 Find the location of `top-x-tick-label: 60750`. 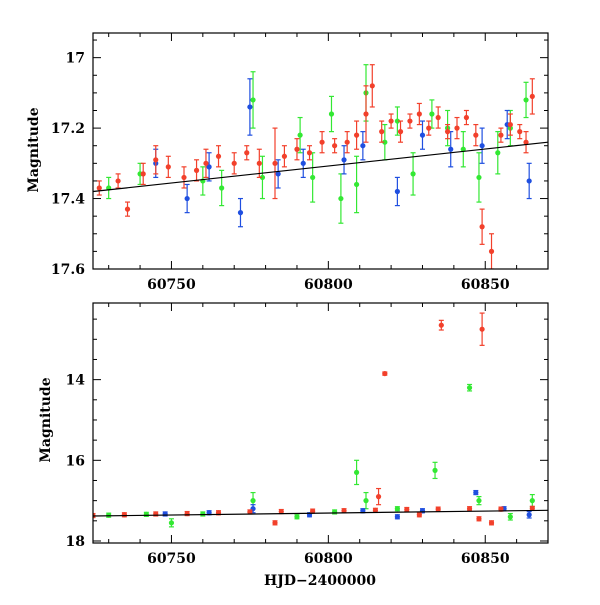

top-x-tick-label: 60750 is located at coordinates (171, 285).